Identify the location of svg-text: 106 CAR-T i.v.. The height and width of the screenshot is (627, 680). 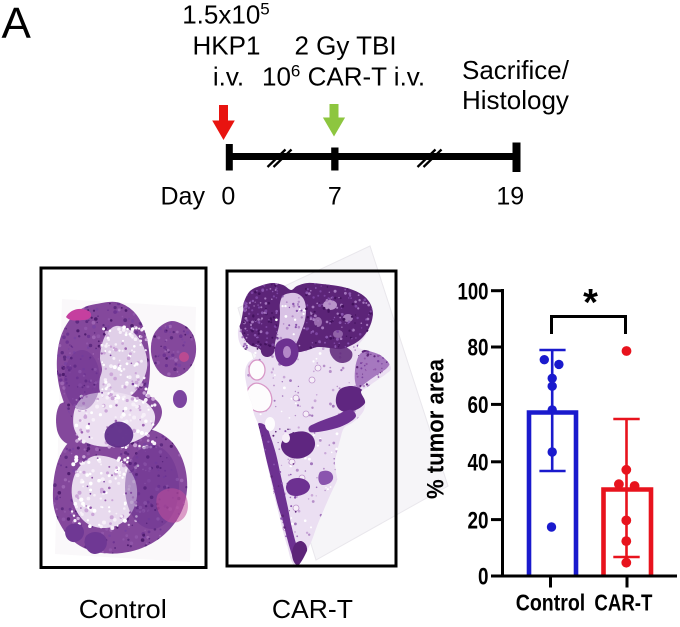
(343, 77).